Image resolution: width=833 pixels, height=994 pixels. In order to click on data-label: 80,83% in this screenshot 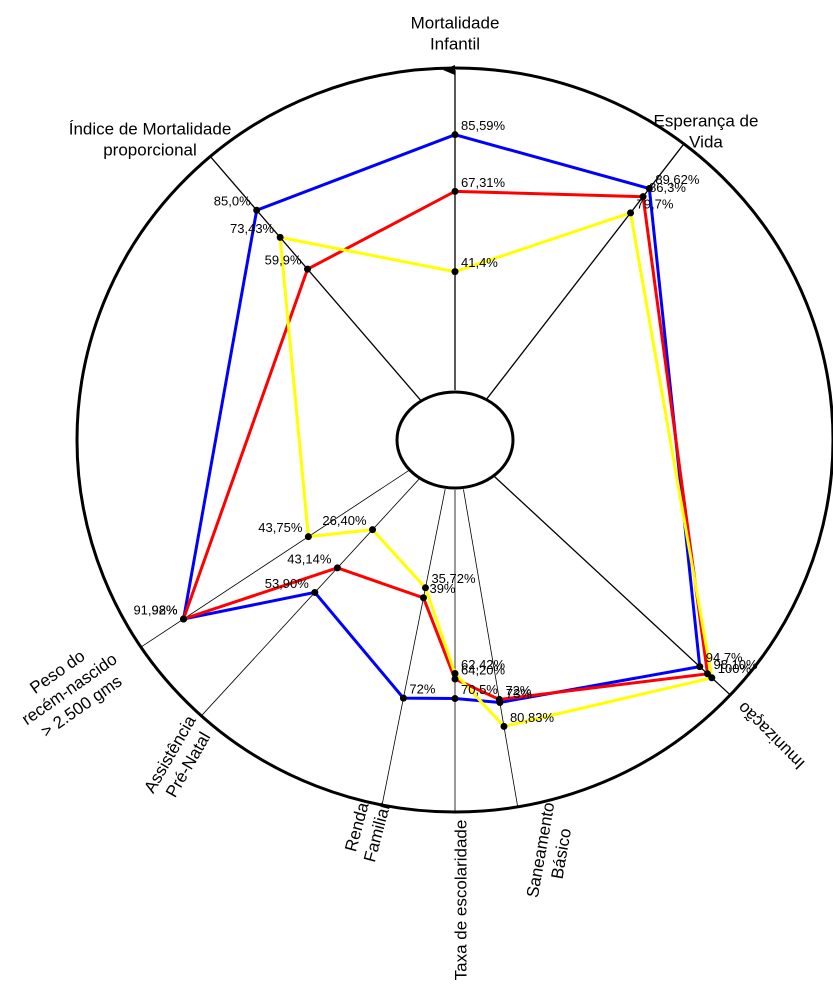, I will do `click(532, 717)`.